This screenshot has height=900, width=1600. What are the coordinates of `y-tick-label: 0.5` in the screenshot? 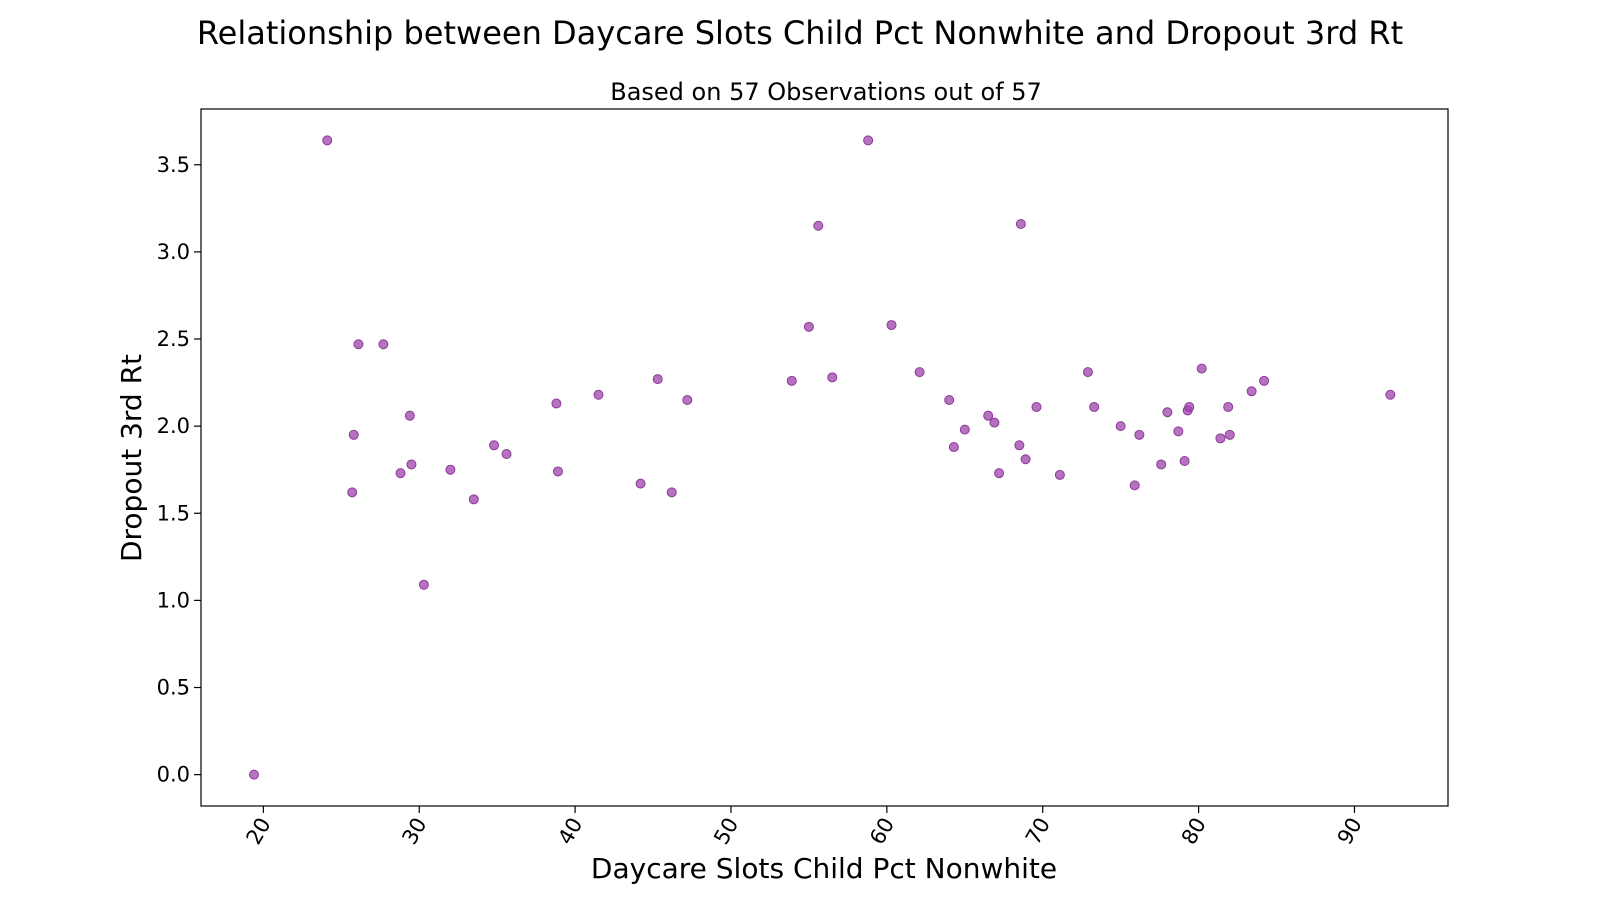 It's located at (173, 688).